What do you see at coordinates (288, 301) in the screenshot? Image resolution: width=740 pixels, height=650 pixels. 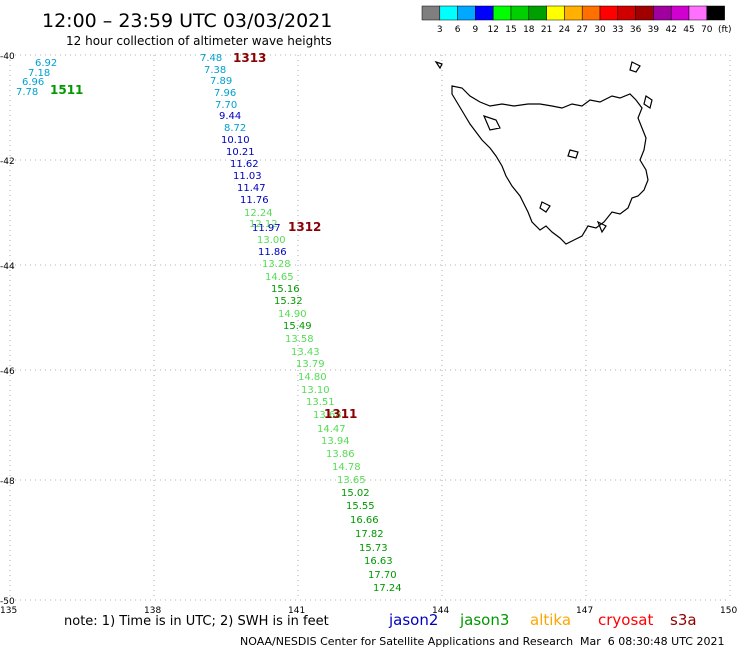 I see `wave-height-value: 15.32` at bounding box center [288, 301].